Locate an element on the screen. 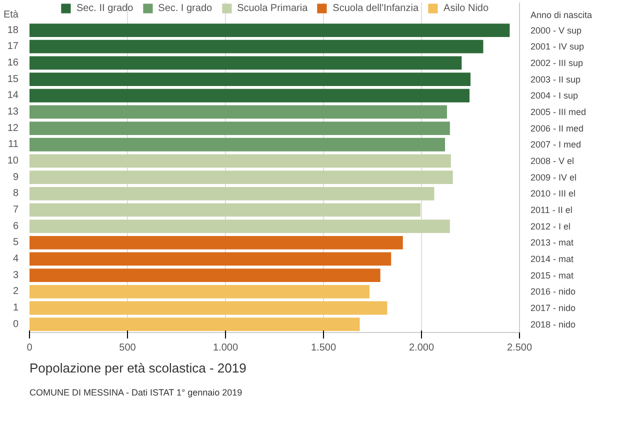 This screenshot has height=444, width=628. legend-label: Scuola dell'Infanzia is located at coordinates (375, 8).